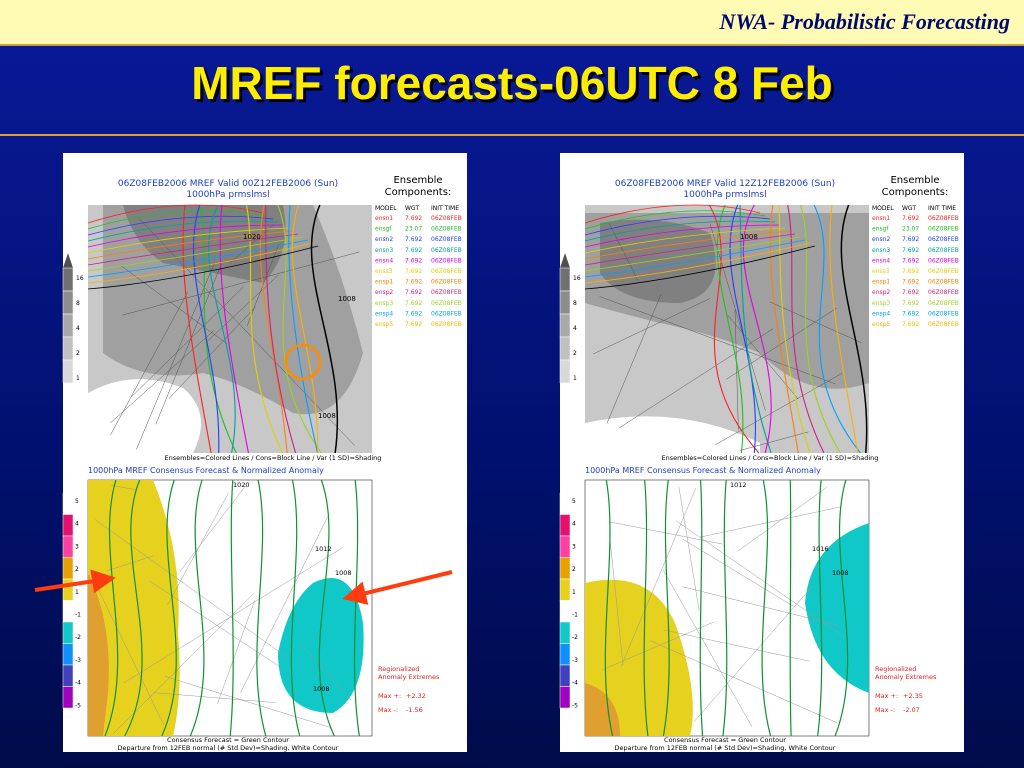 This screenshot has height=768, width=1024. What do you see at coordinates (397, 587) in the screenshot?
I see `pointer-arrow` at bounding box center [397, 587].